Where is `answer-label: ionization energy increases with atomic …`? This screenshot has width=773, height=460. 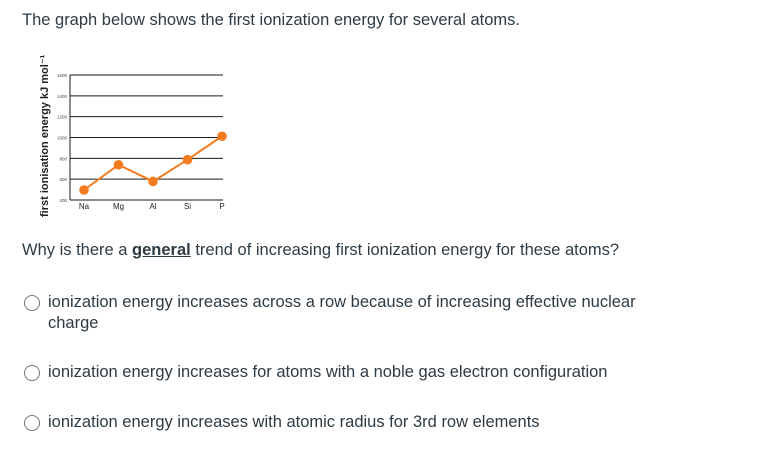
answer-label: ionization energy increases with atomic … is located at coordinates (294, 422).